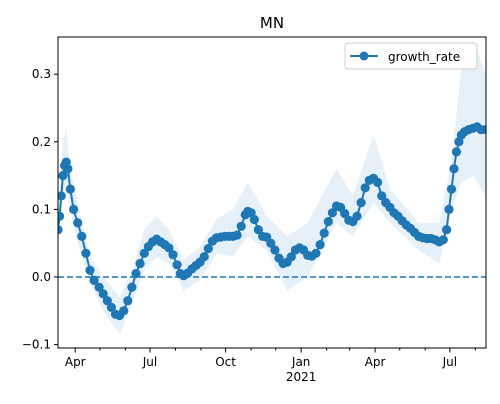  I want to click on legend-entry-label: growth_rate, so click(424, 57).